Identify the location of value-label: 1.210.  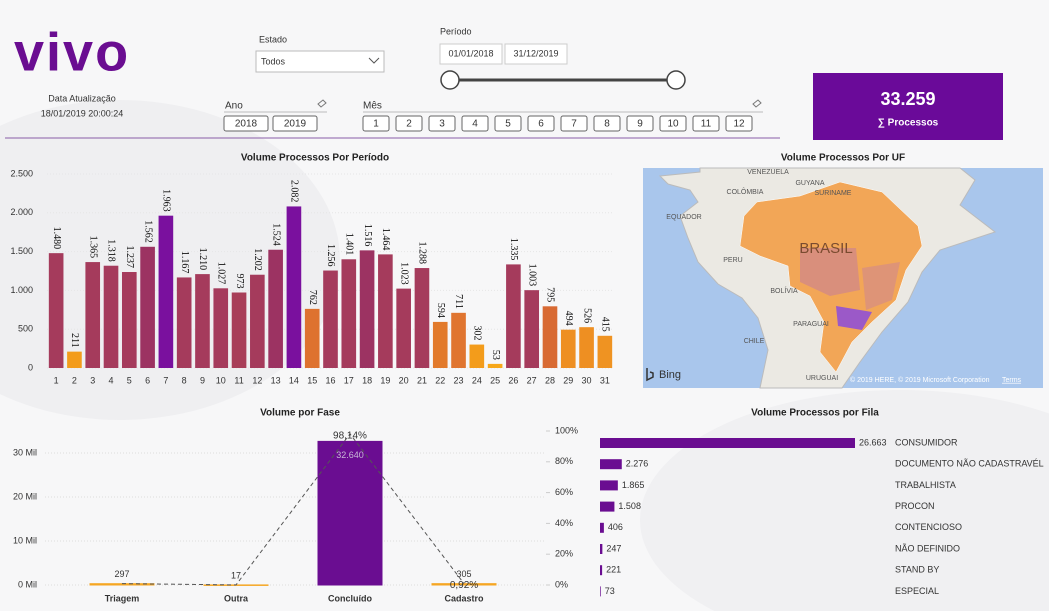
(202, 259).